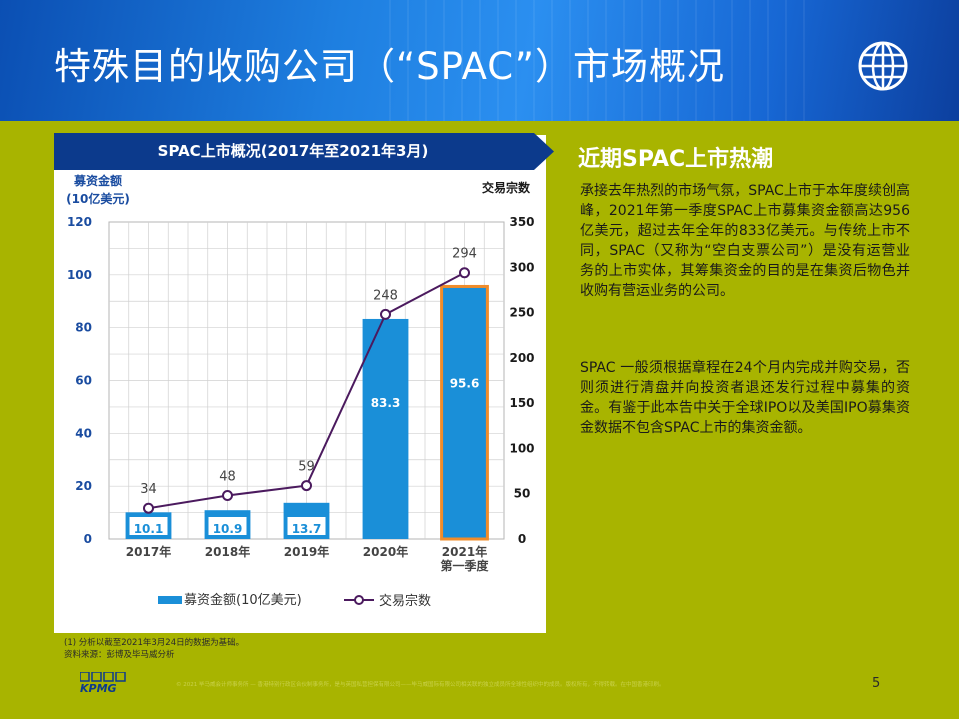 This screenshot has height=719, width=959. I want to click on chart-banner-title: SPAC上市概况(2017年至2021年3月), so click(293, 151).